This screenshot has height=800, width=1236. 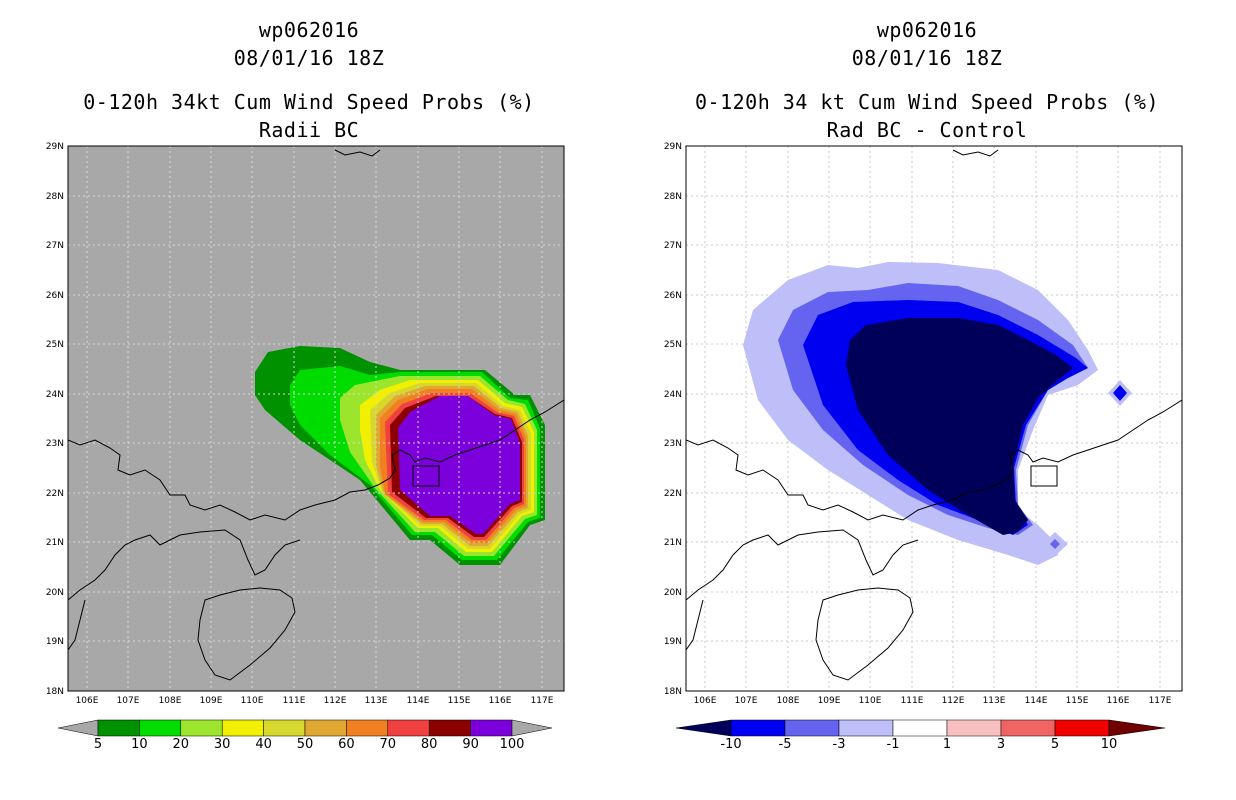 I want to click on left-cbar-label: 80, so click(x=429, y=744).